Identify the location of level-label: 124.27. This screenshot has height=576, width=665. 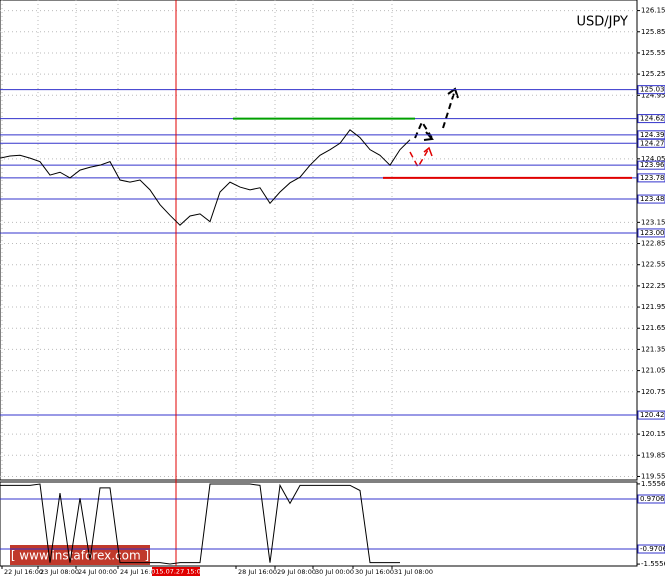
(652, 143).